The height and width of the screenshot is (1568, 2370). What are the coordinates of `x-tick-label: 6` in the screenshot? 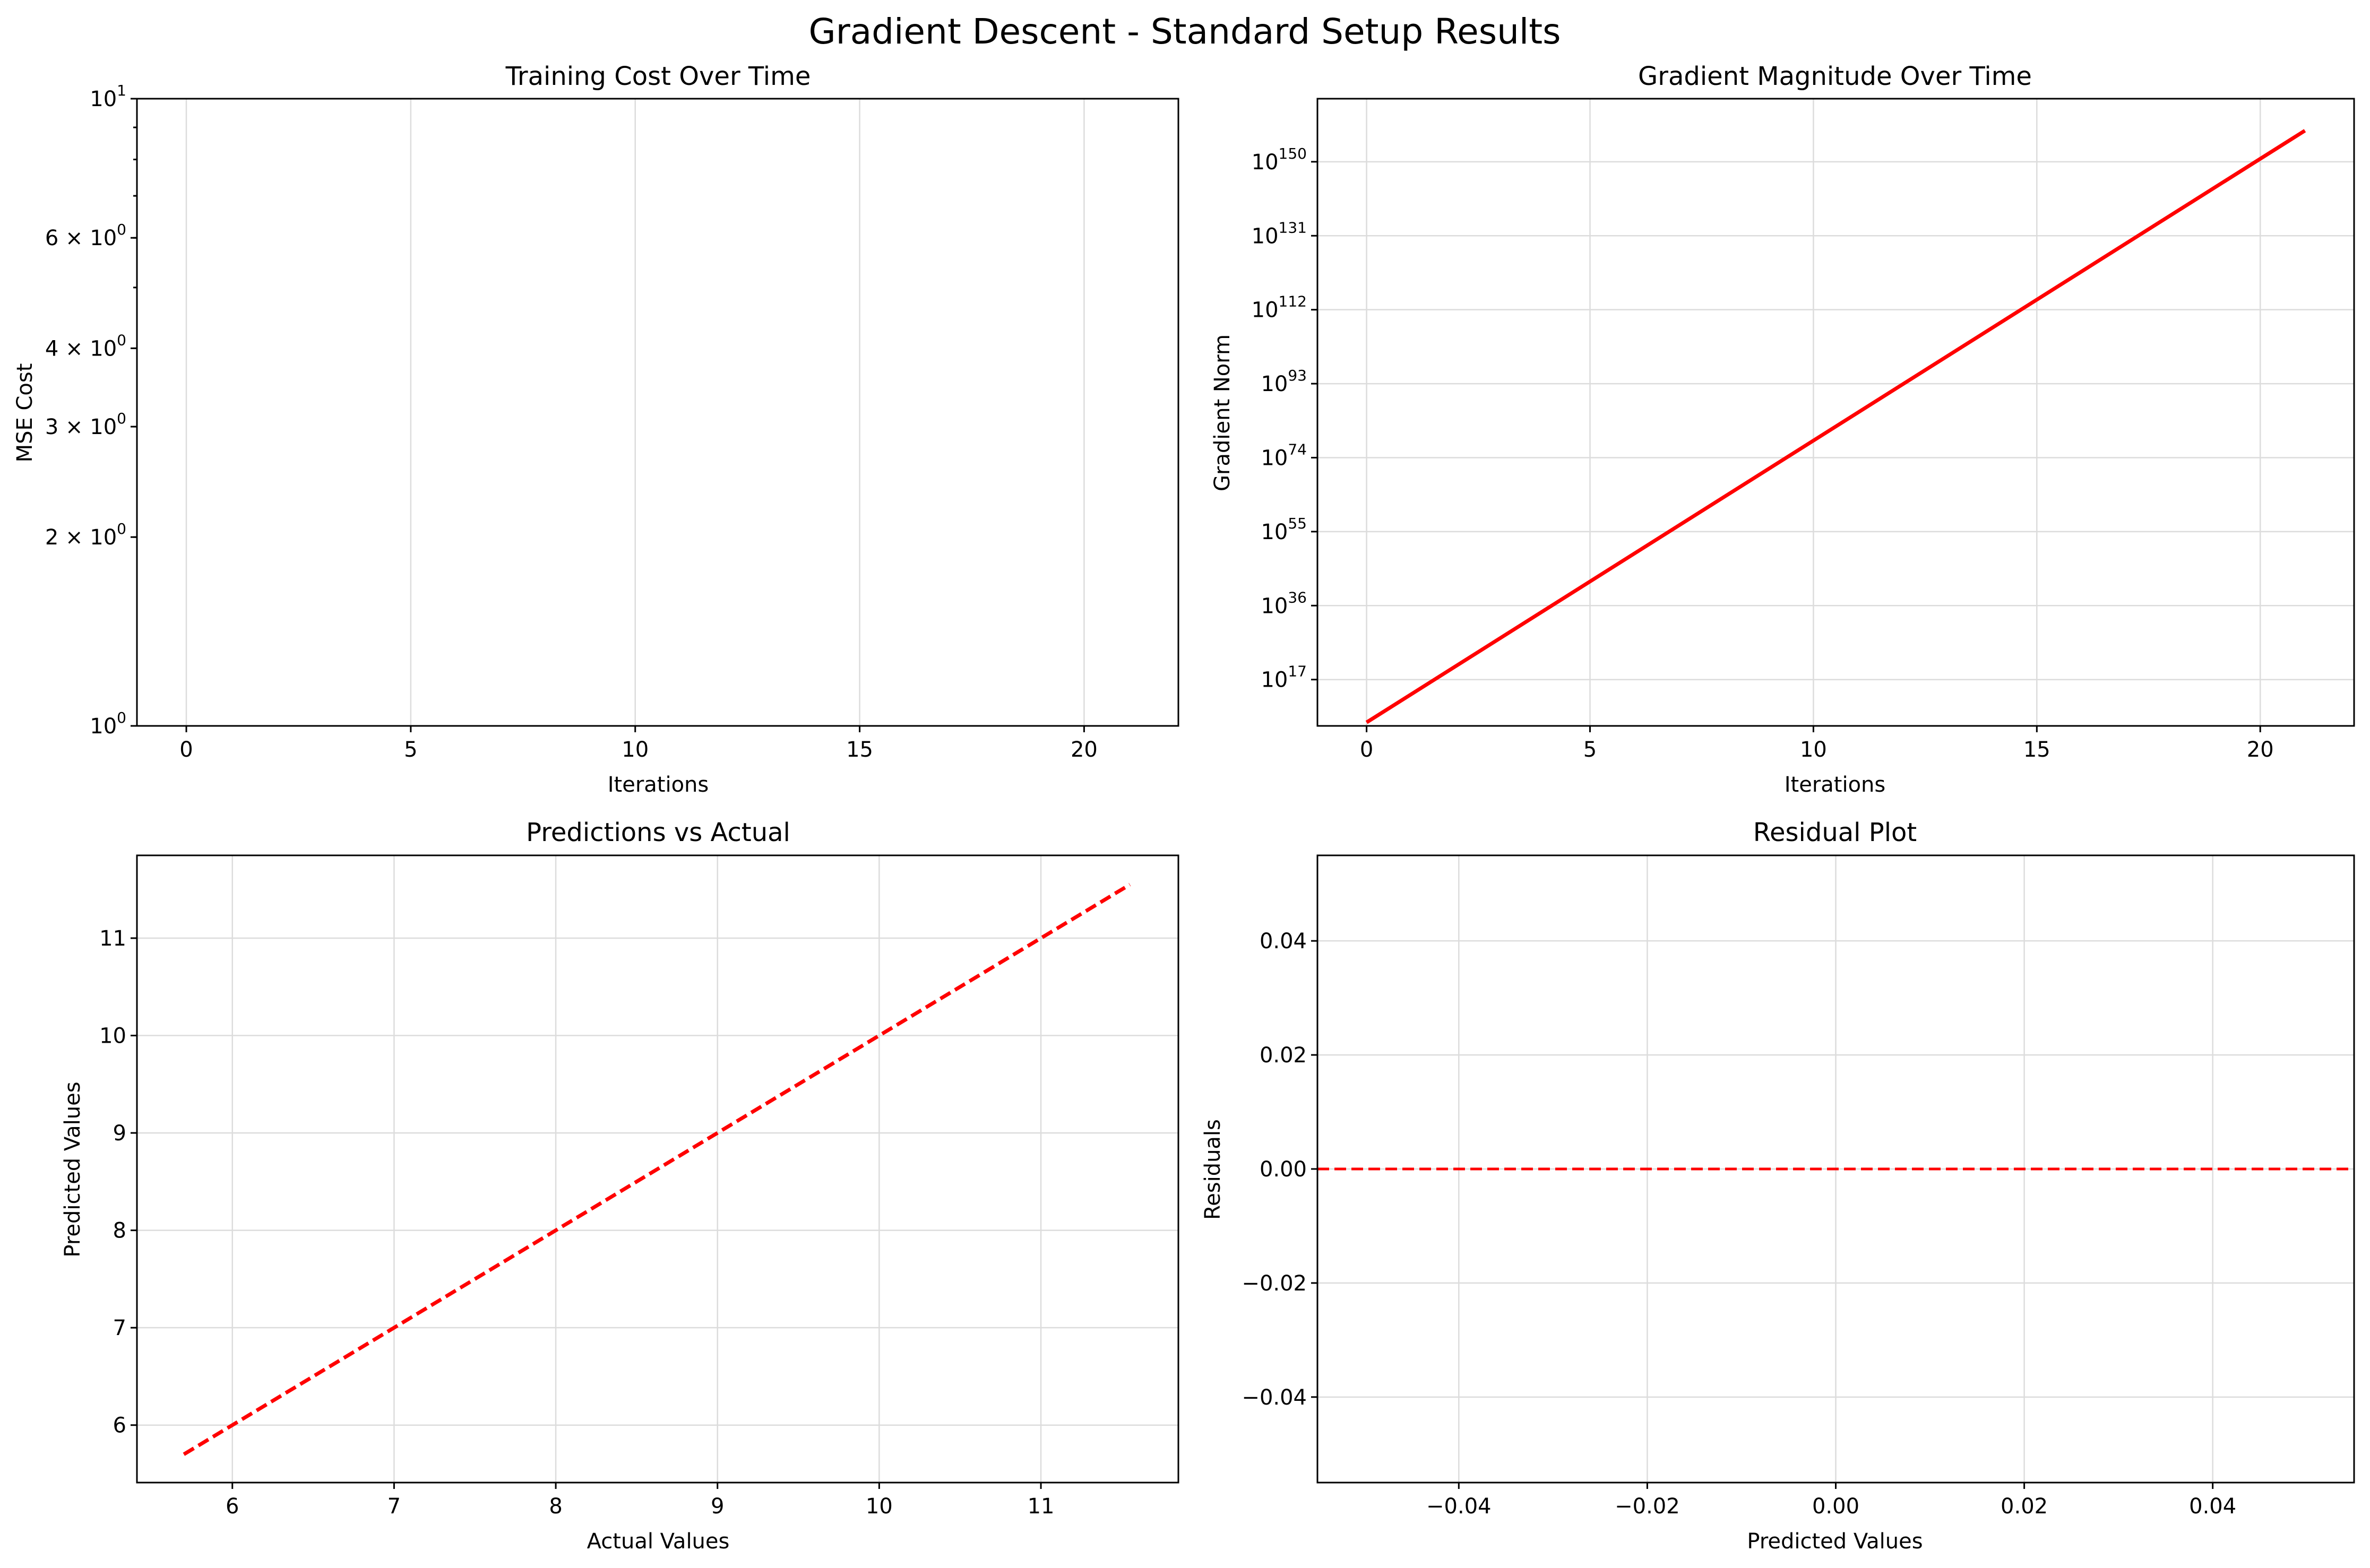 It's located at (233, 1506).